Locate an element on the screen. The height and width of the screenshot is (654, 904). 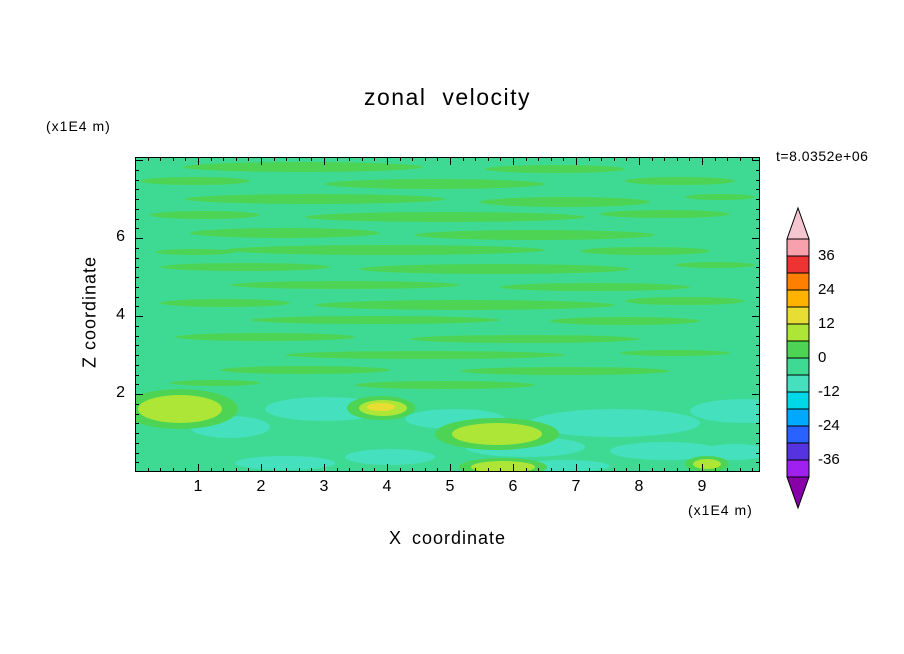
colorbar-tick-label: -36 is located at coordinates (829, 459).